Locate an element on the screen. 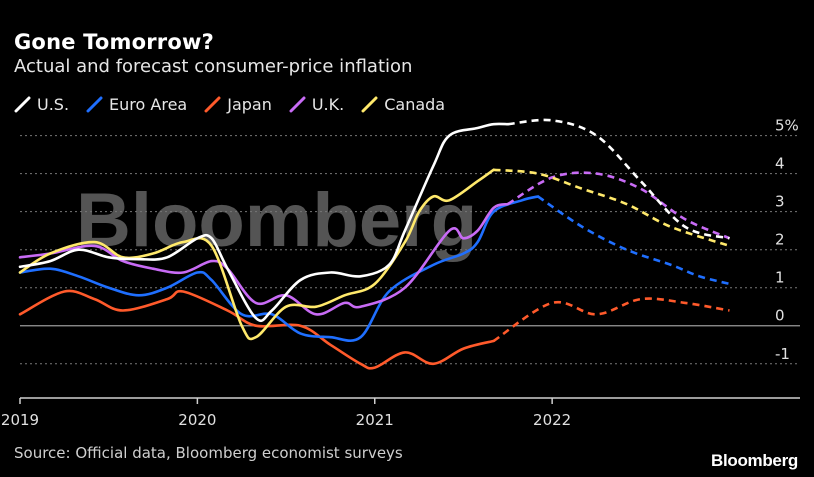  forecast-line-japan is located at coordinates (611, 320).